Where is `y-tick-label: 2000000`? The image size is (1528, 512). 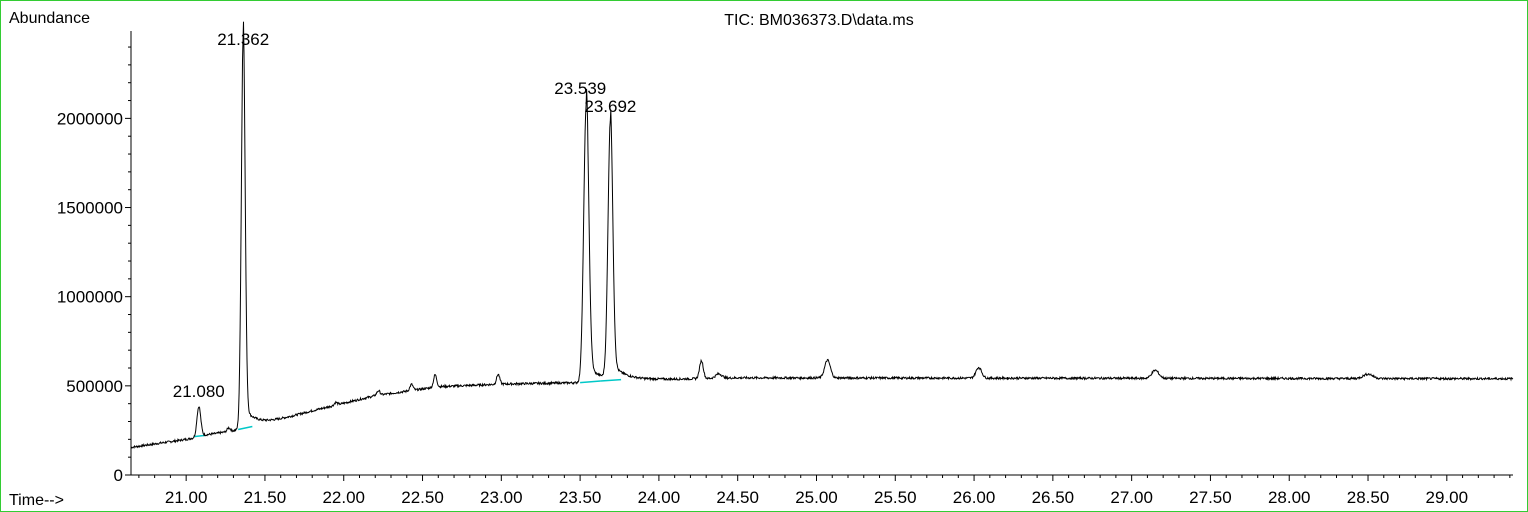
y-tick-label: 2000000 is located at coordinates (90, 118).